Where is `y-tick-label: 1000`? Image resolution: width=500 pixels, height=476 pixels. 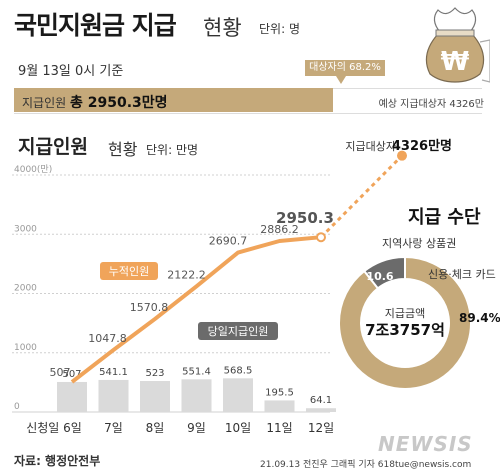
y-tick-label: 1000 is located at coordinates (25, 348).